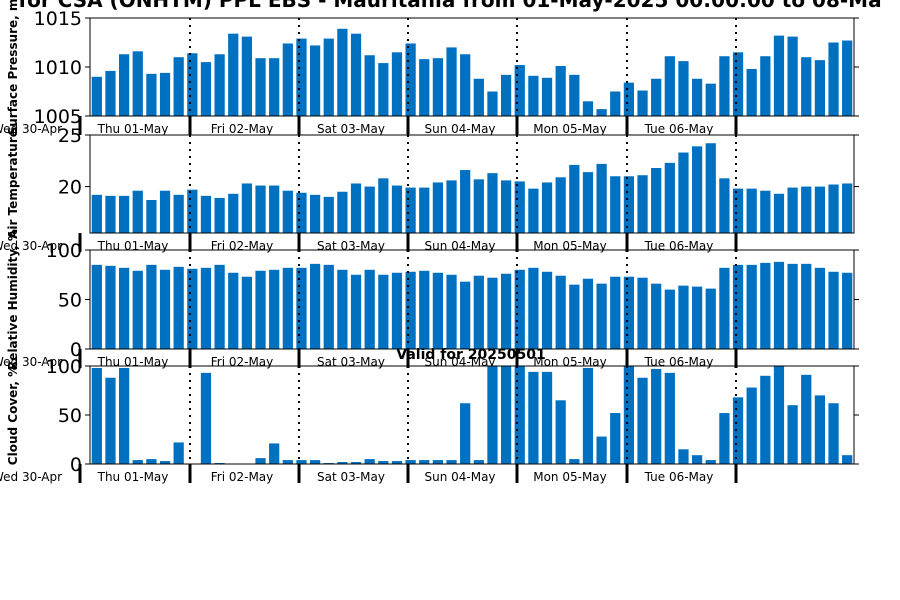 The image size is (900, 600). I want to click on day-label: Tue 06-May, so click(679, 362).